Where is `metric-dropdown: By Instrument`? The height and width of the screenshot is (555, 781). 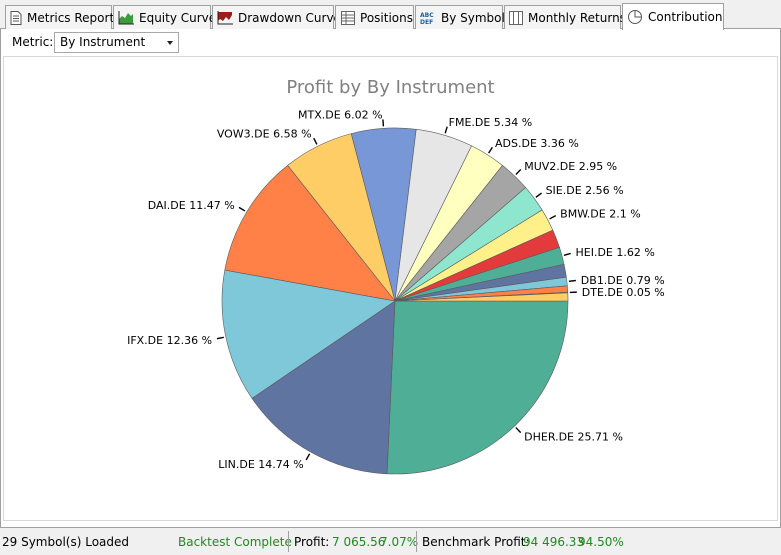 metric-dropdown: By Instrument is located at coordinates (116, 42).